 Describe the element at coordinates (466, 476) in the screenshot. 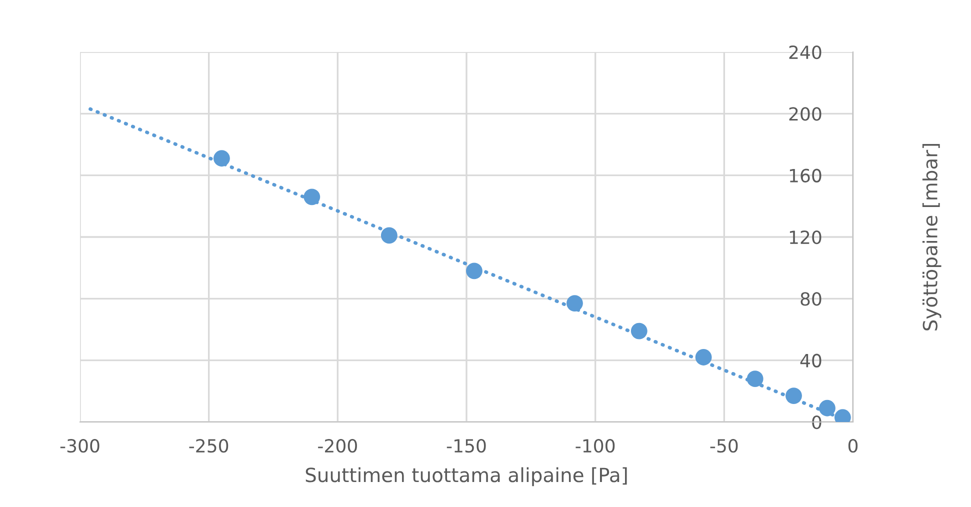

I see `x-axis-title: Suuttimen tuottama alipaine [Pa]` at that location.